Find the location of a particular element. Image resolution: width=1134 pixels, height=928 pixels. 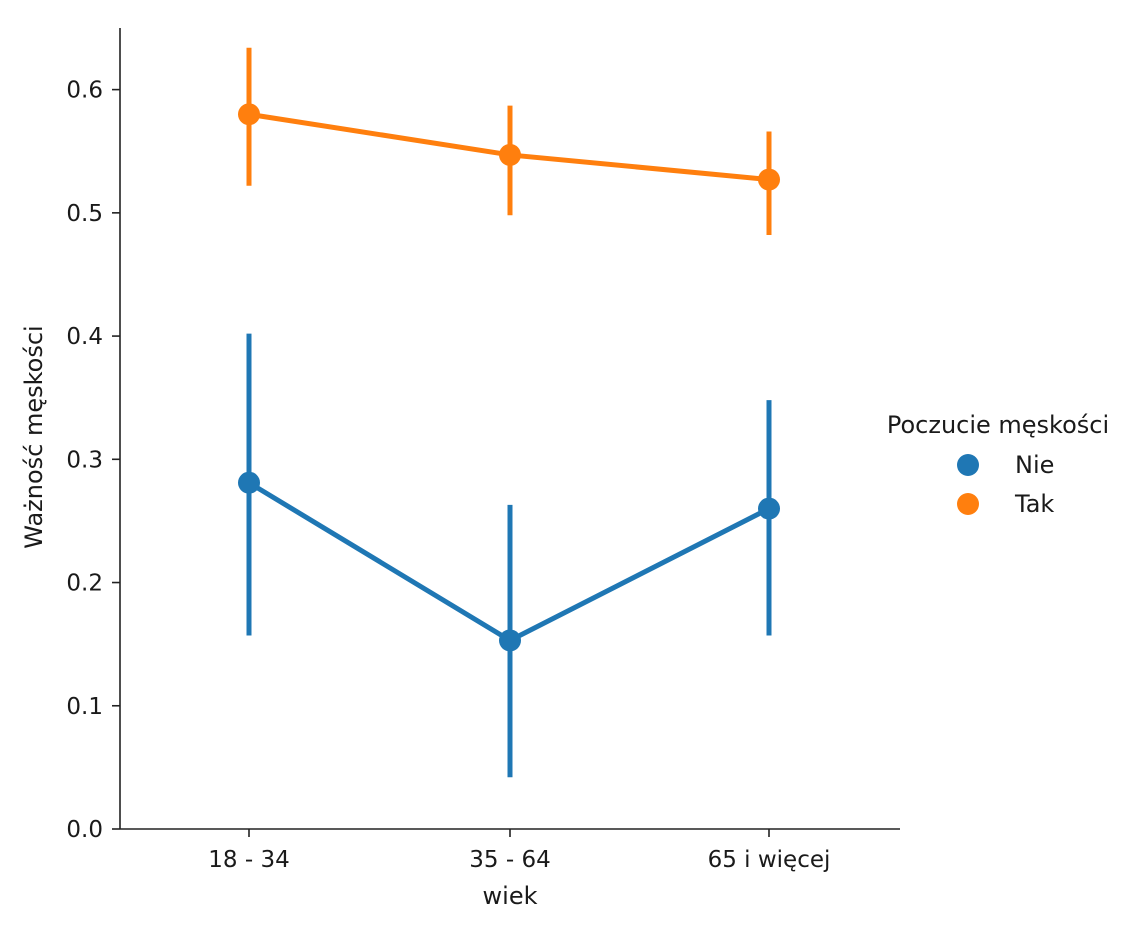

legend-label: Nie is located at coordinates (1034, 465).